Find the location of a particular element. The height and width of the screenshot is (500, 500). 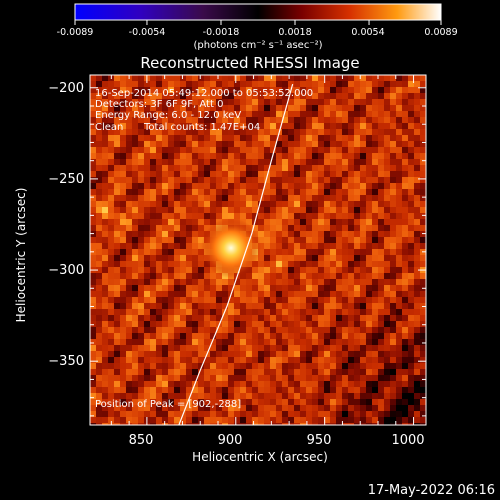

colorbar-tick-label: -0.0054 is located at coordinates (147, 32).